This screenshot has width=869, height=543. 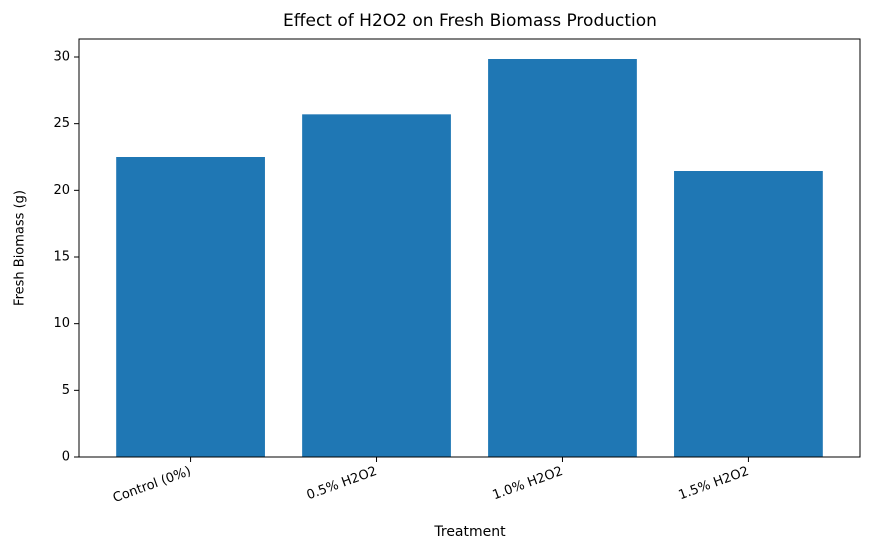 What do you see at coordinates (61, 190) in the screenshot?
I see `y-tick-label: 20` at bounding box center [61, 190].